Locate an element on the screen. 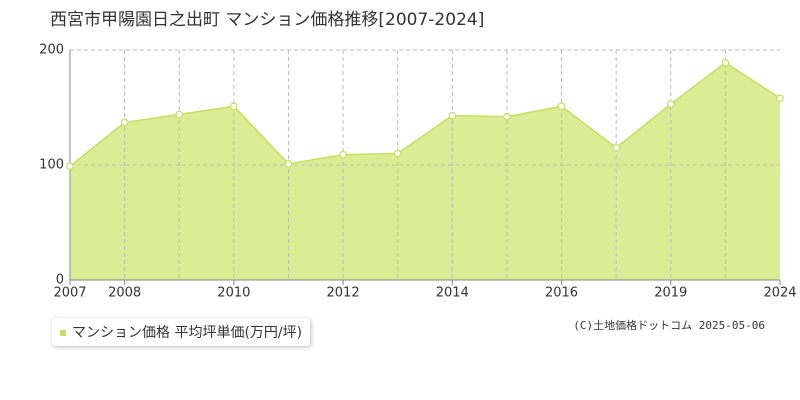 The width and height of the screenshot is (800, 400). x-tick-label: 2014 is located at coordinates (452, 293).